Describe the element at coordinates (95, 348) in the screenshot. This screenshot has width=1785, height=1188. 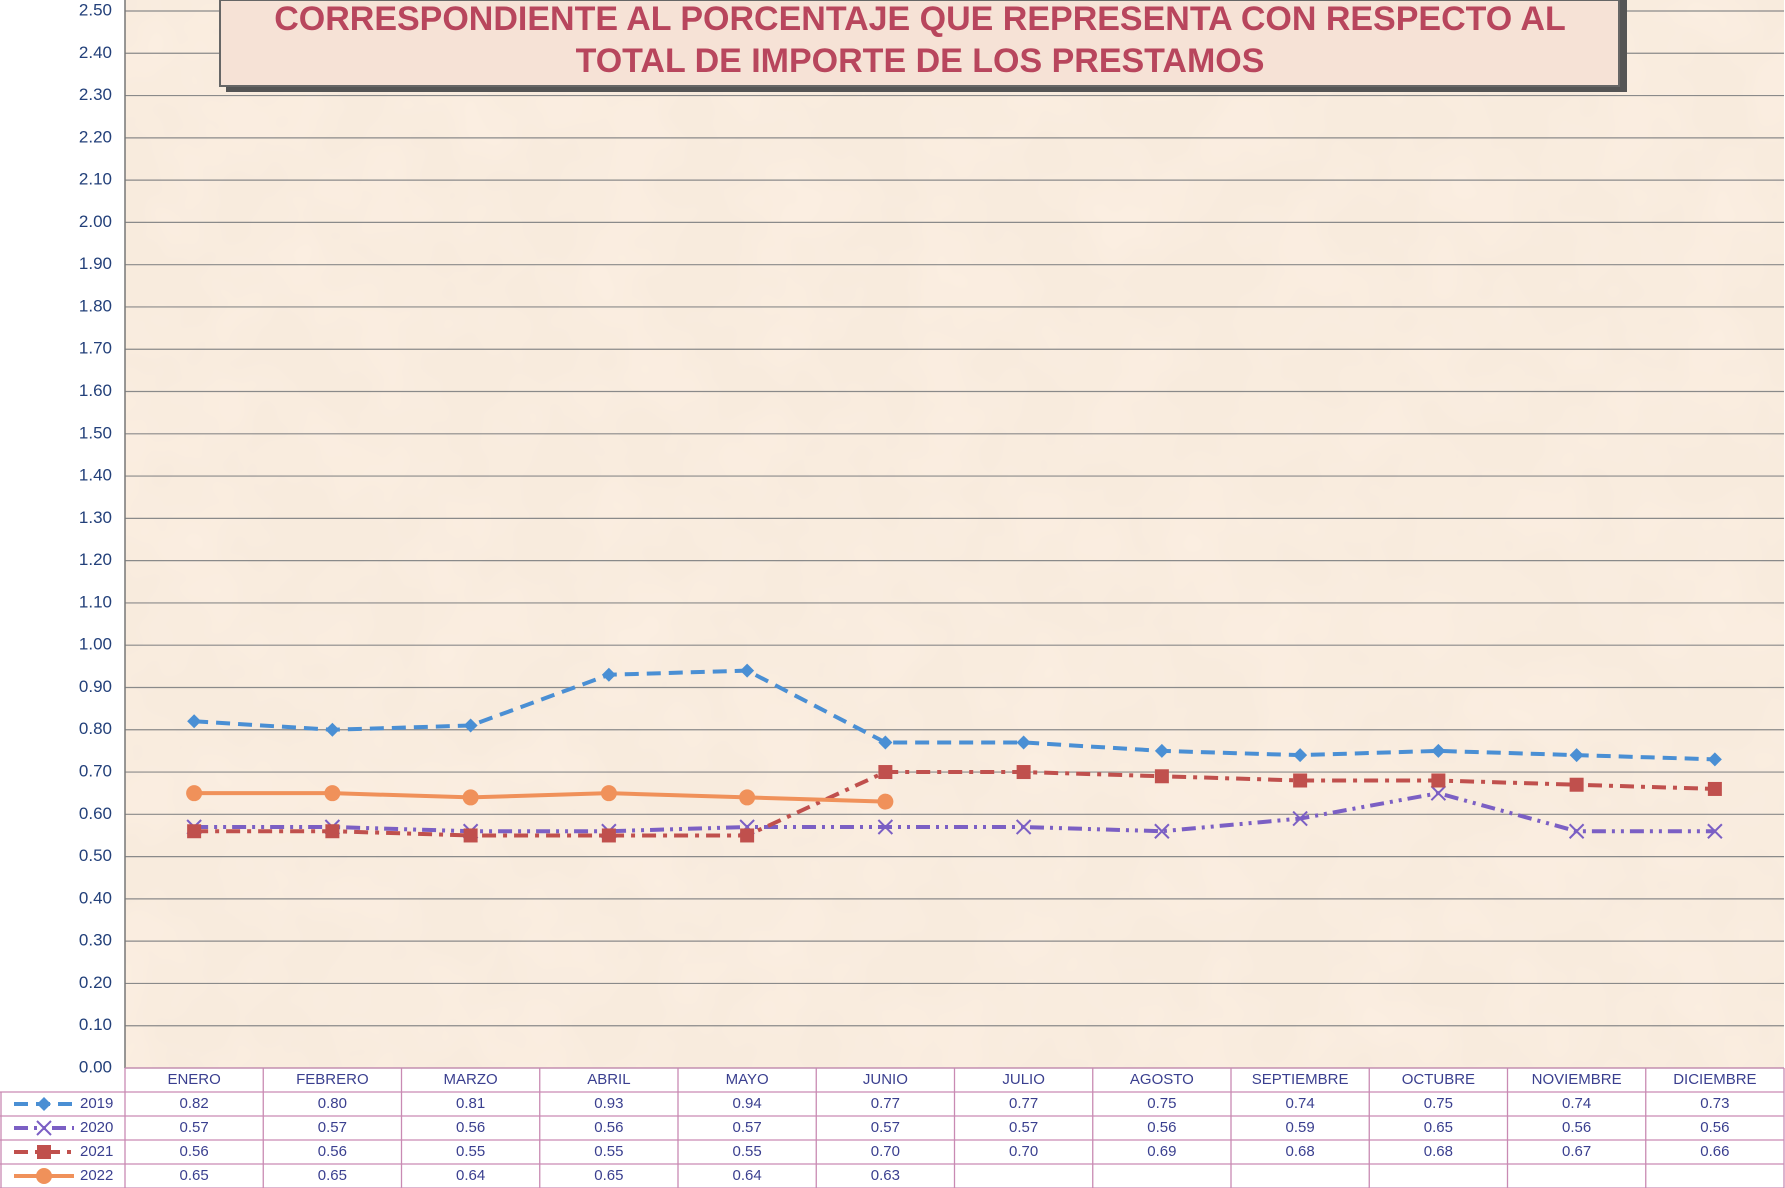
I see `y-tick-label: 1.70` at that location.